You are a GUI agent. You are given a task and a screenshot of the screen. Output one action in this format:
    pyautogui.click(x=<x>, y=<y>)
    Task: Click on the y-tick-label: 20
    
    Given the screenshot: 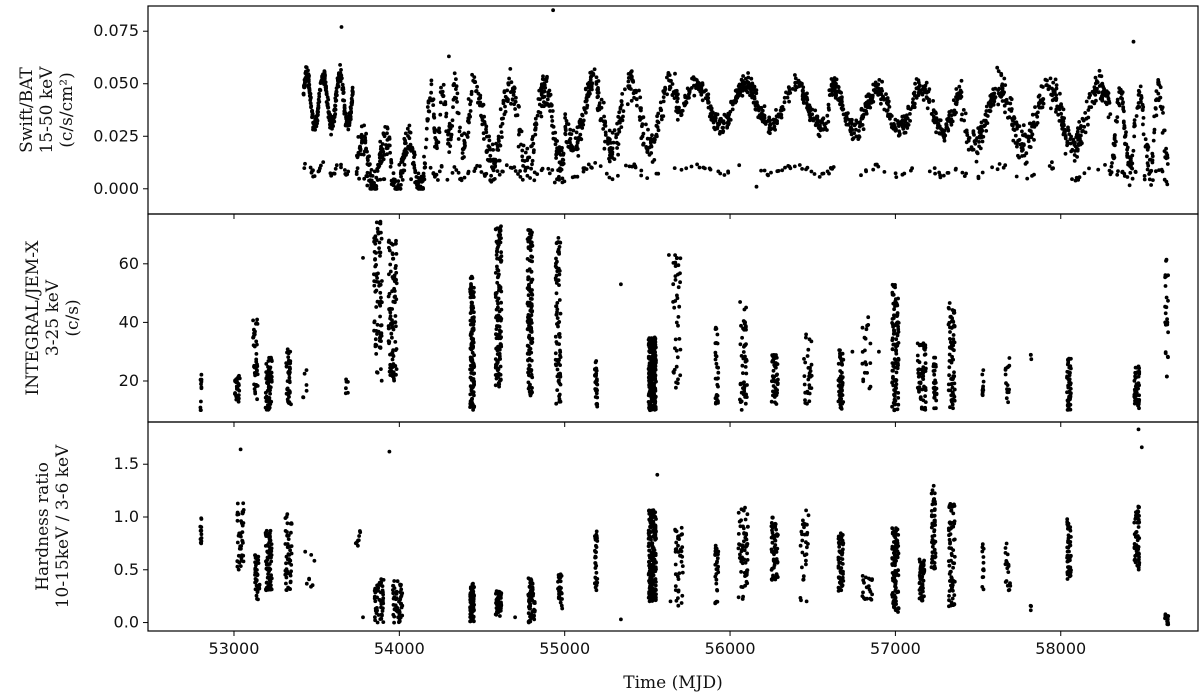 What is the action you would take?
    pyautogui.click(x=129, y=380)
    